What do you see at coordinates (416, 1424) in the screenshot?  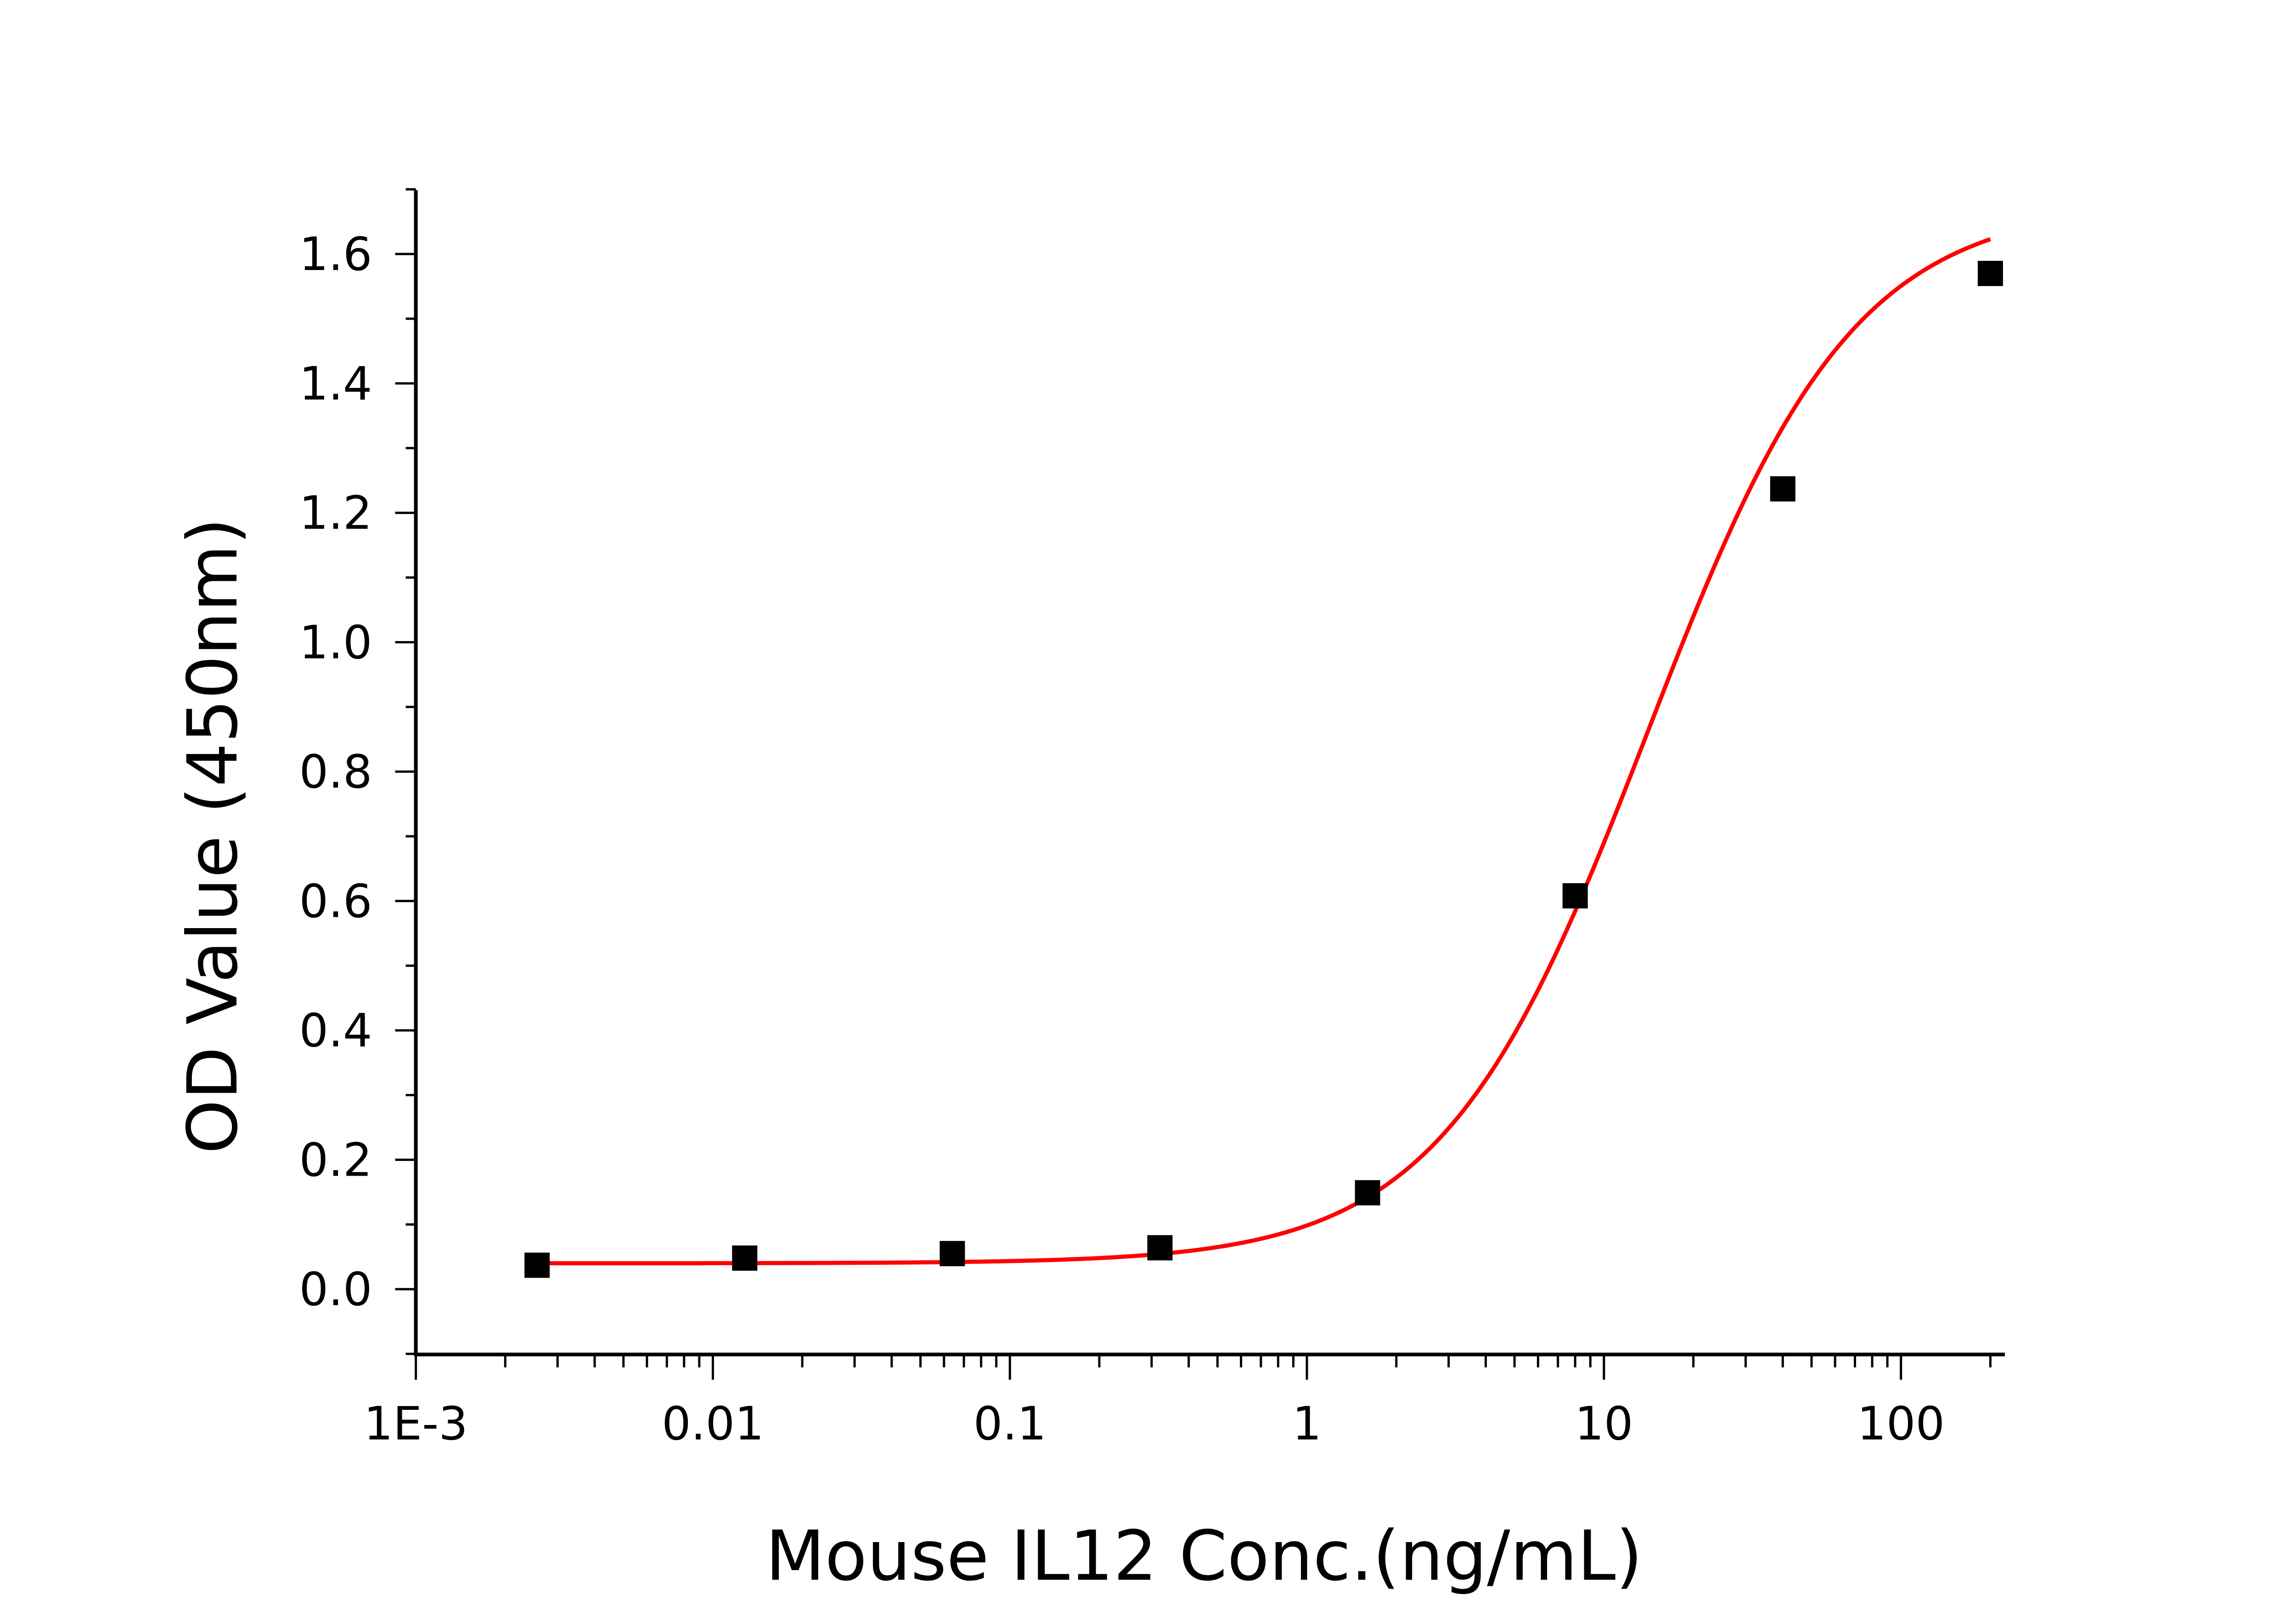 I see `x-tick-label: 1E-3` at bounding box center [416, 1424].